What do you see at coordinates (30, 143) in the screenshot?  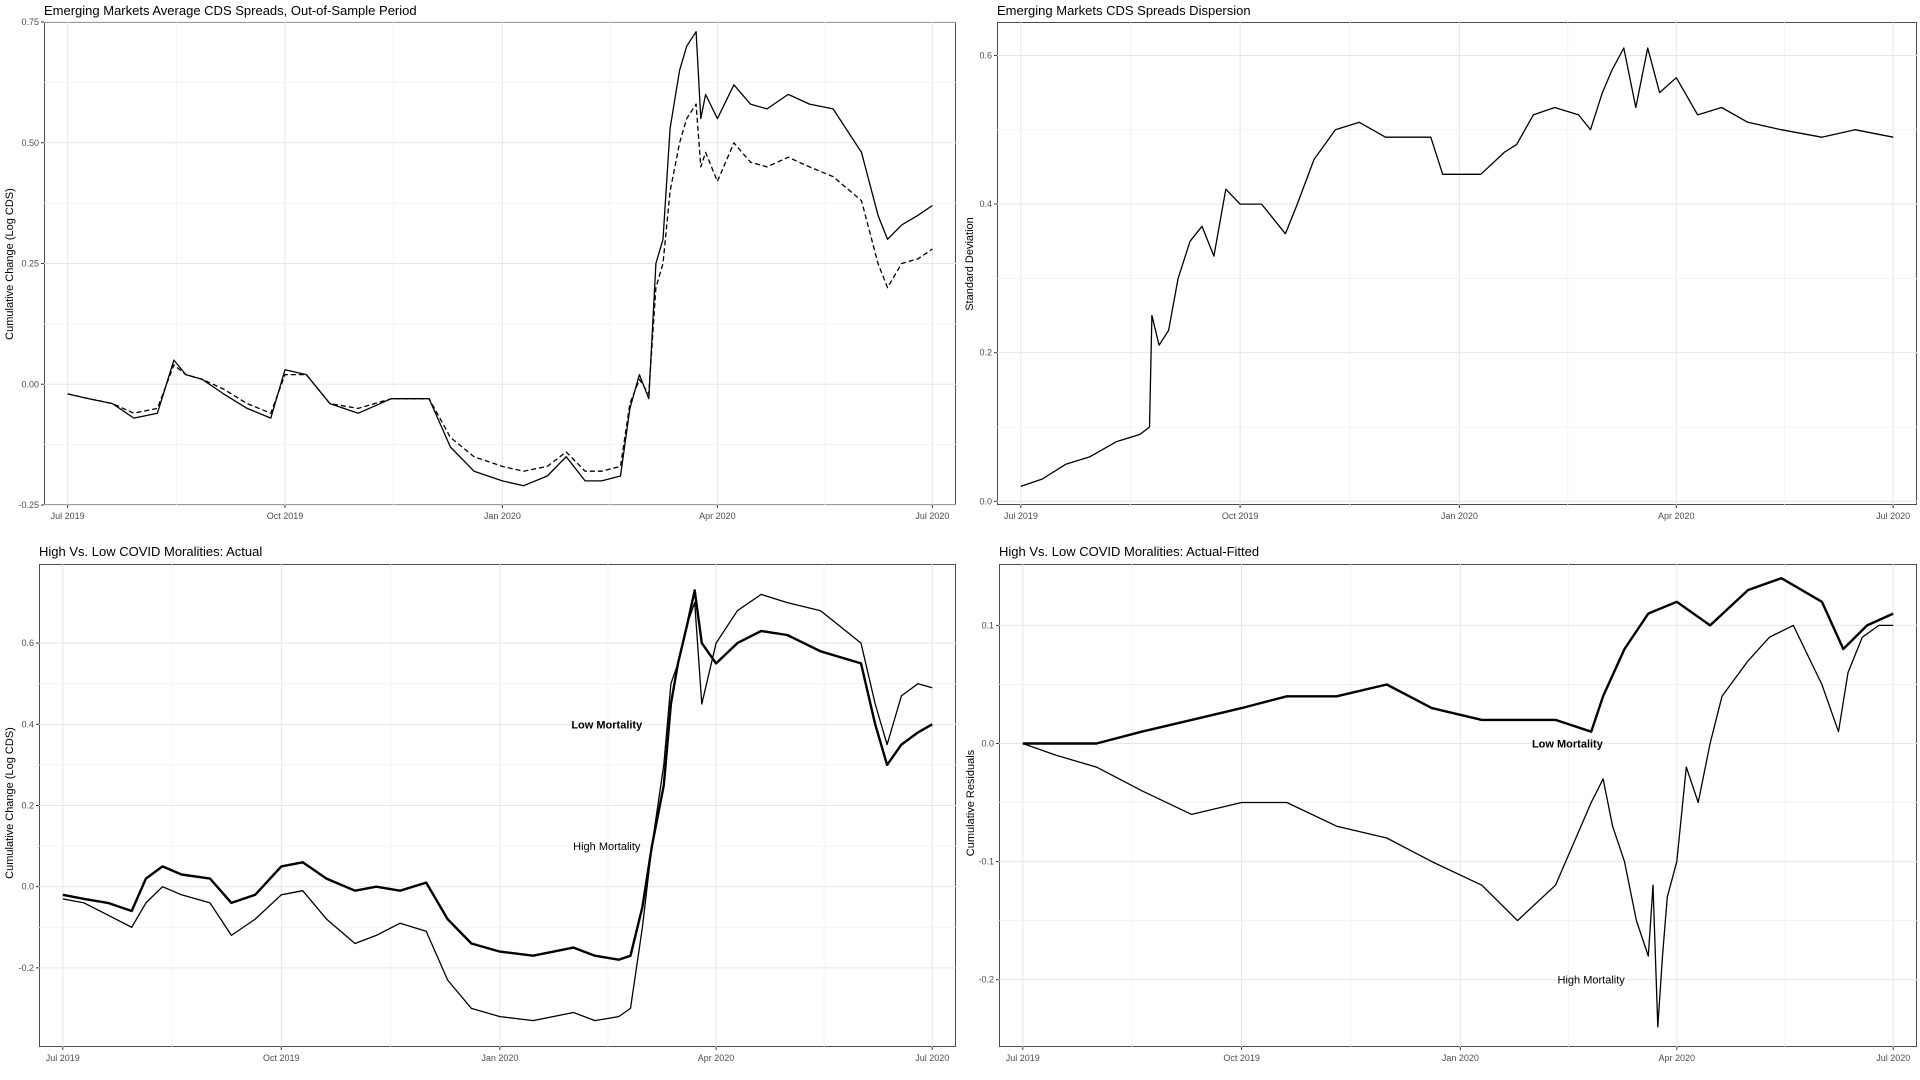 I see `y-tick-label: 0.50` at bounding box center [30, 143].